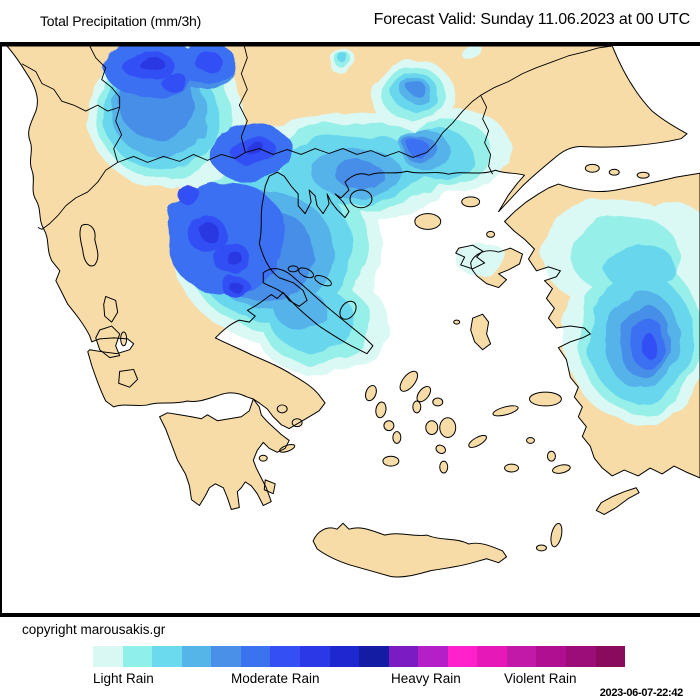 The height and width of the screenshot is (700, 700). I want to click on legend-label-violent-rain: Violent Rain, so click(540, 678).